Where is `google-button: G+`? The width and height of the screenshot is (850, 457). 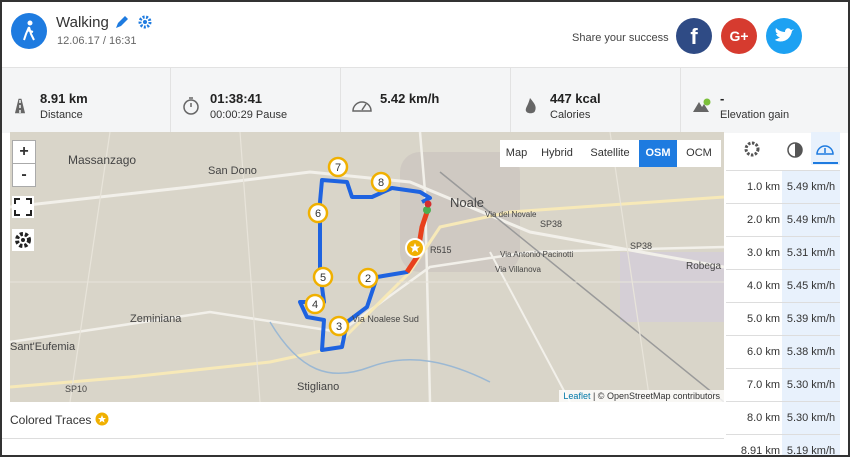 google-button: G+ is located at coordinates (739, 36).